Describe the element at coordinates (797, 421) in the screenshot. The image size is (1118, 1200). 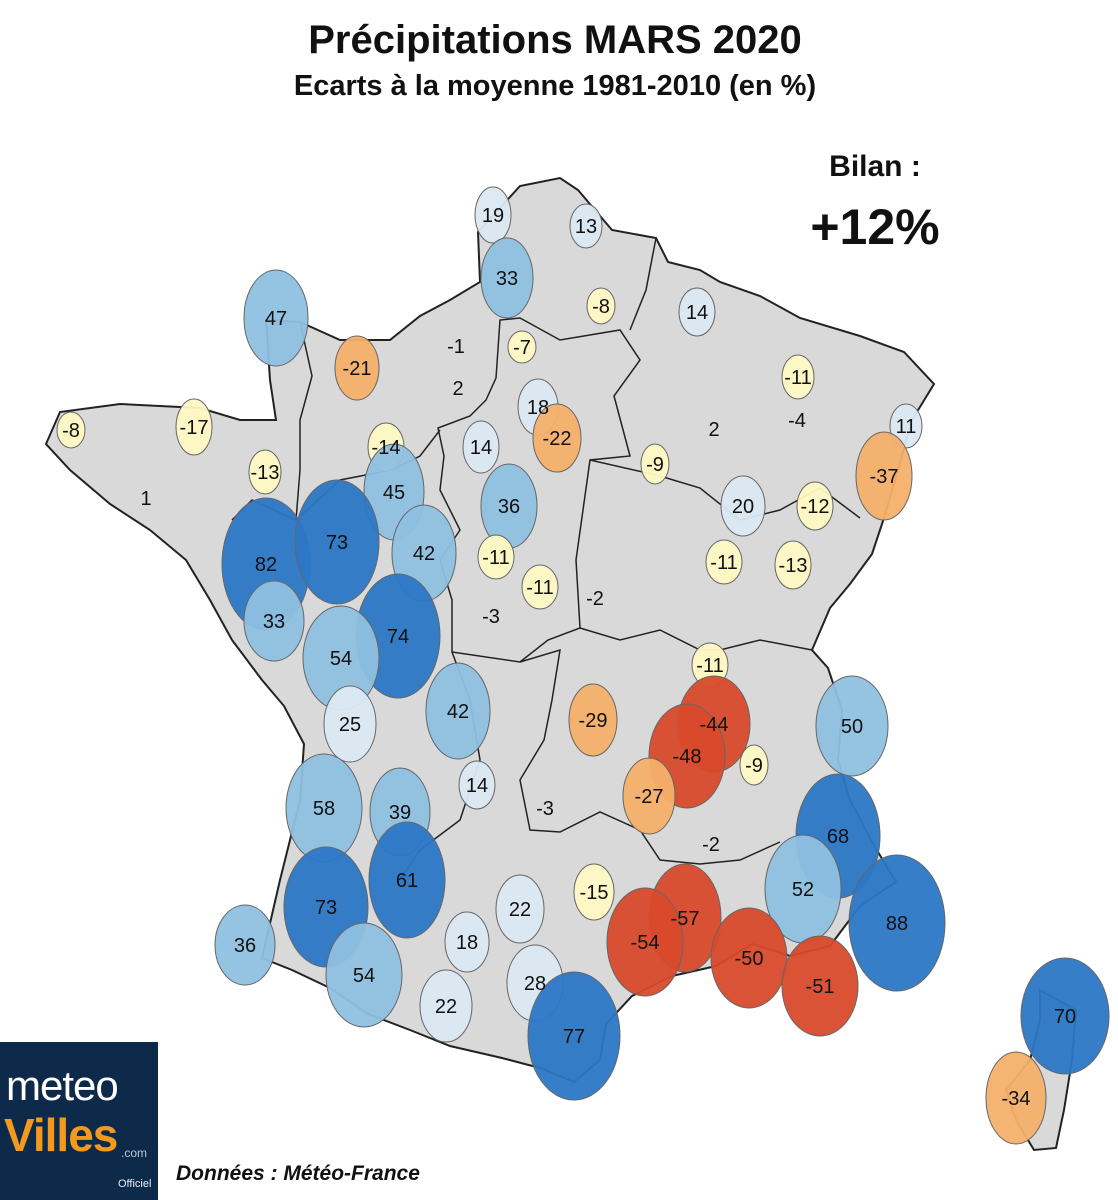
I see `station-value-label: -4` at that location.